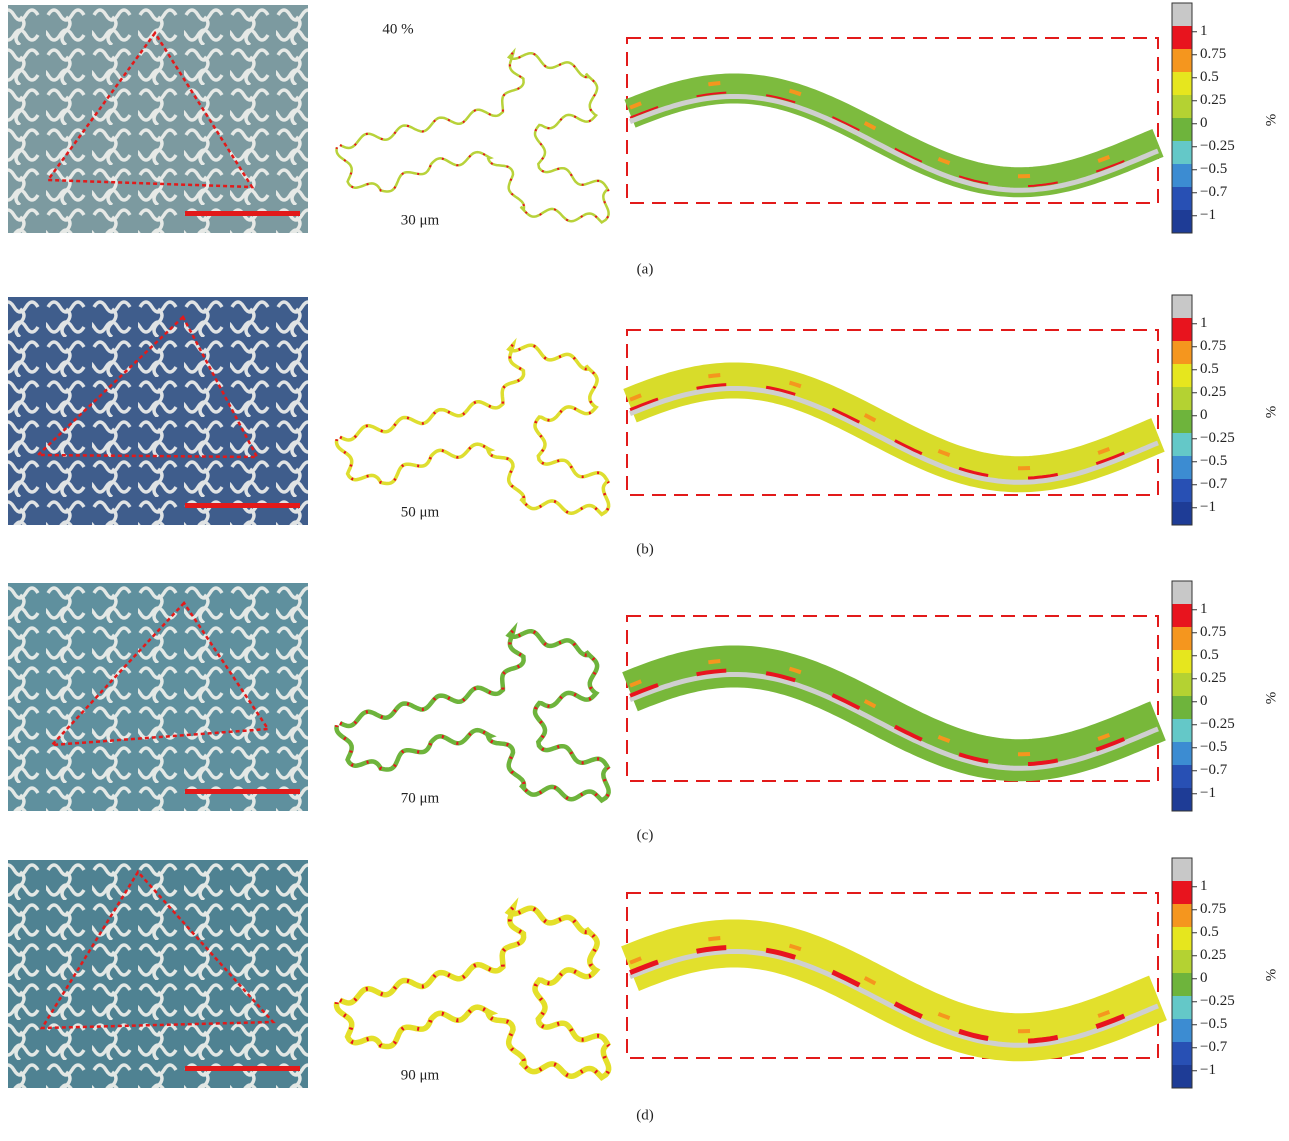 The height and width of the screenshot is (1141, 1289). What do you see at coordinates (645, 549) in the screenshot?
I see `panel-label: (b)` at bounding box center [645, 549].